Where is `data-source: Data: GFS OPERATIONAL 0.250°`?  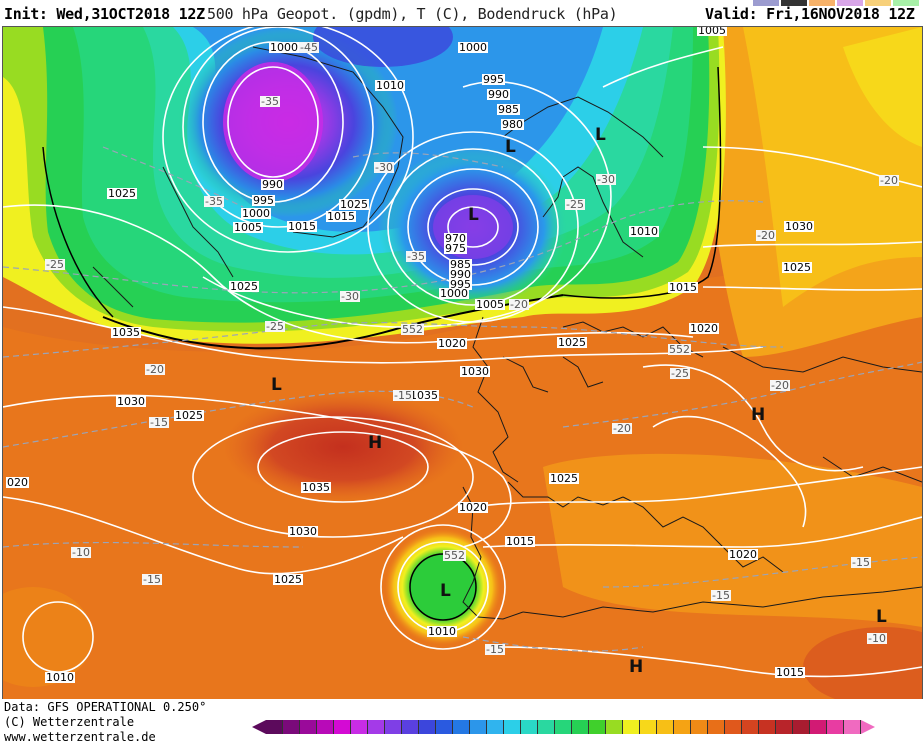
data-source: Data: GFS OPERATIONAL 0.250° is located at coordinates (105, 707).